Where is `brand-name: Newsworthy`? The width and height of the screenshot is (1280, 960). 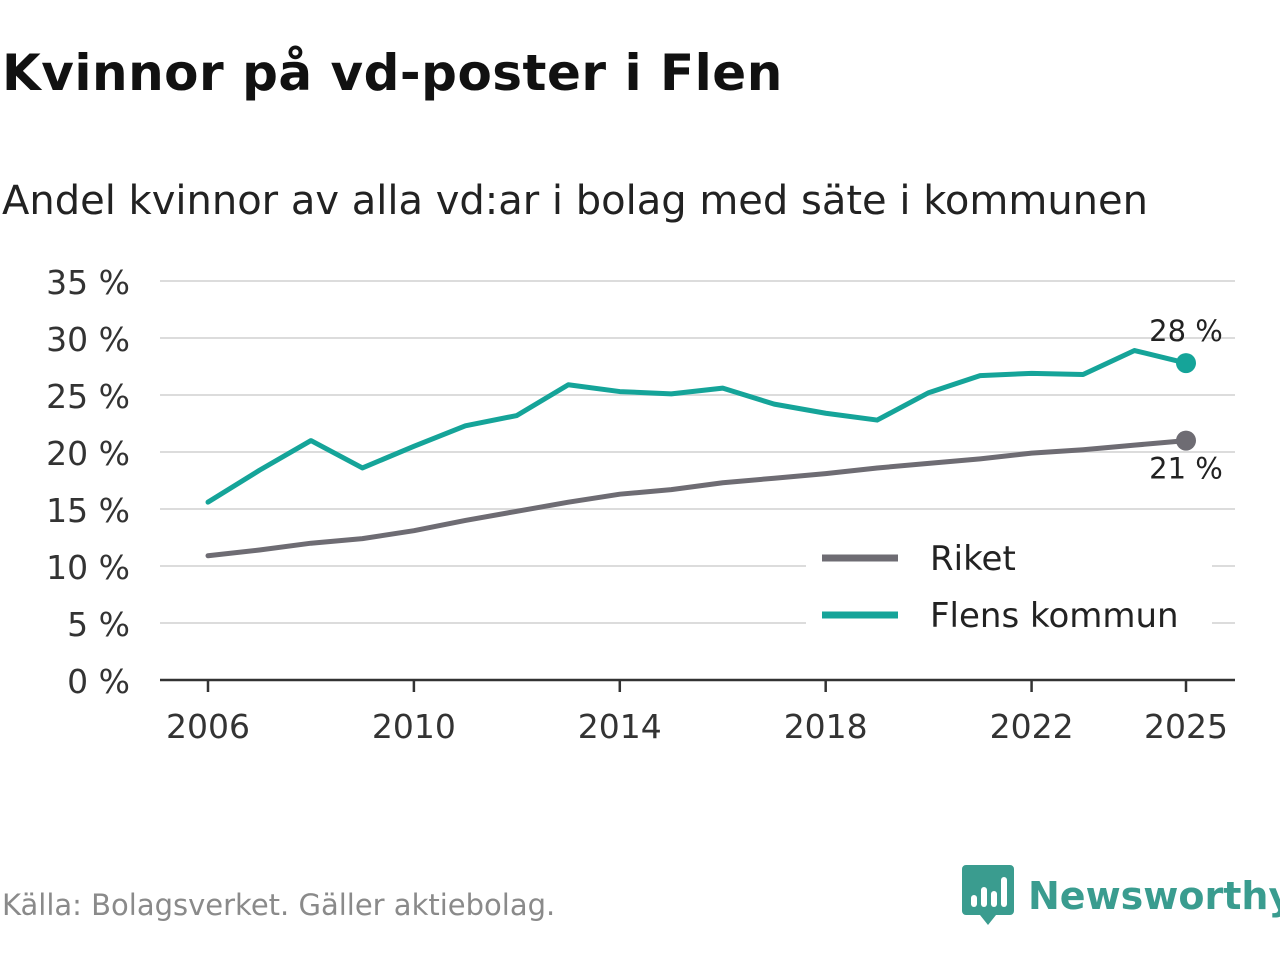
brand-name: Newsworthy is located at coordinates (1154, 896).